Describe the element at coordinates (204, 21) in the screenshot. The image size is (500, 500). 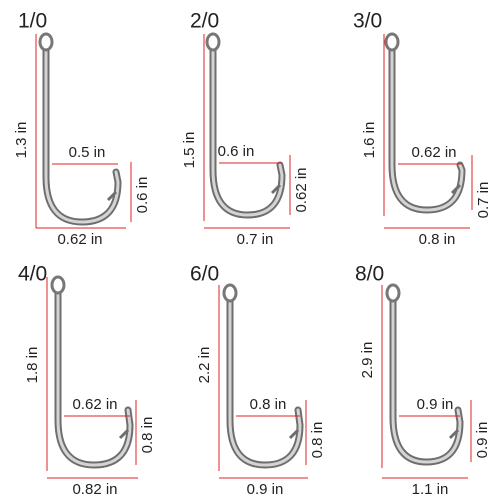
I see `hook-size: 2/0` at that location.